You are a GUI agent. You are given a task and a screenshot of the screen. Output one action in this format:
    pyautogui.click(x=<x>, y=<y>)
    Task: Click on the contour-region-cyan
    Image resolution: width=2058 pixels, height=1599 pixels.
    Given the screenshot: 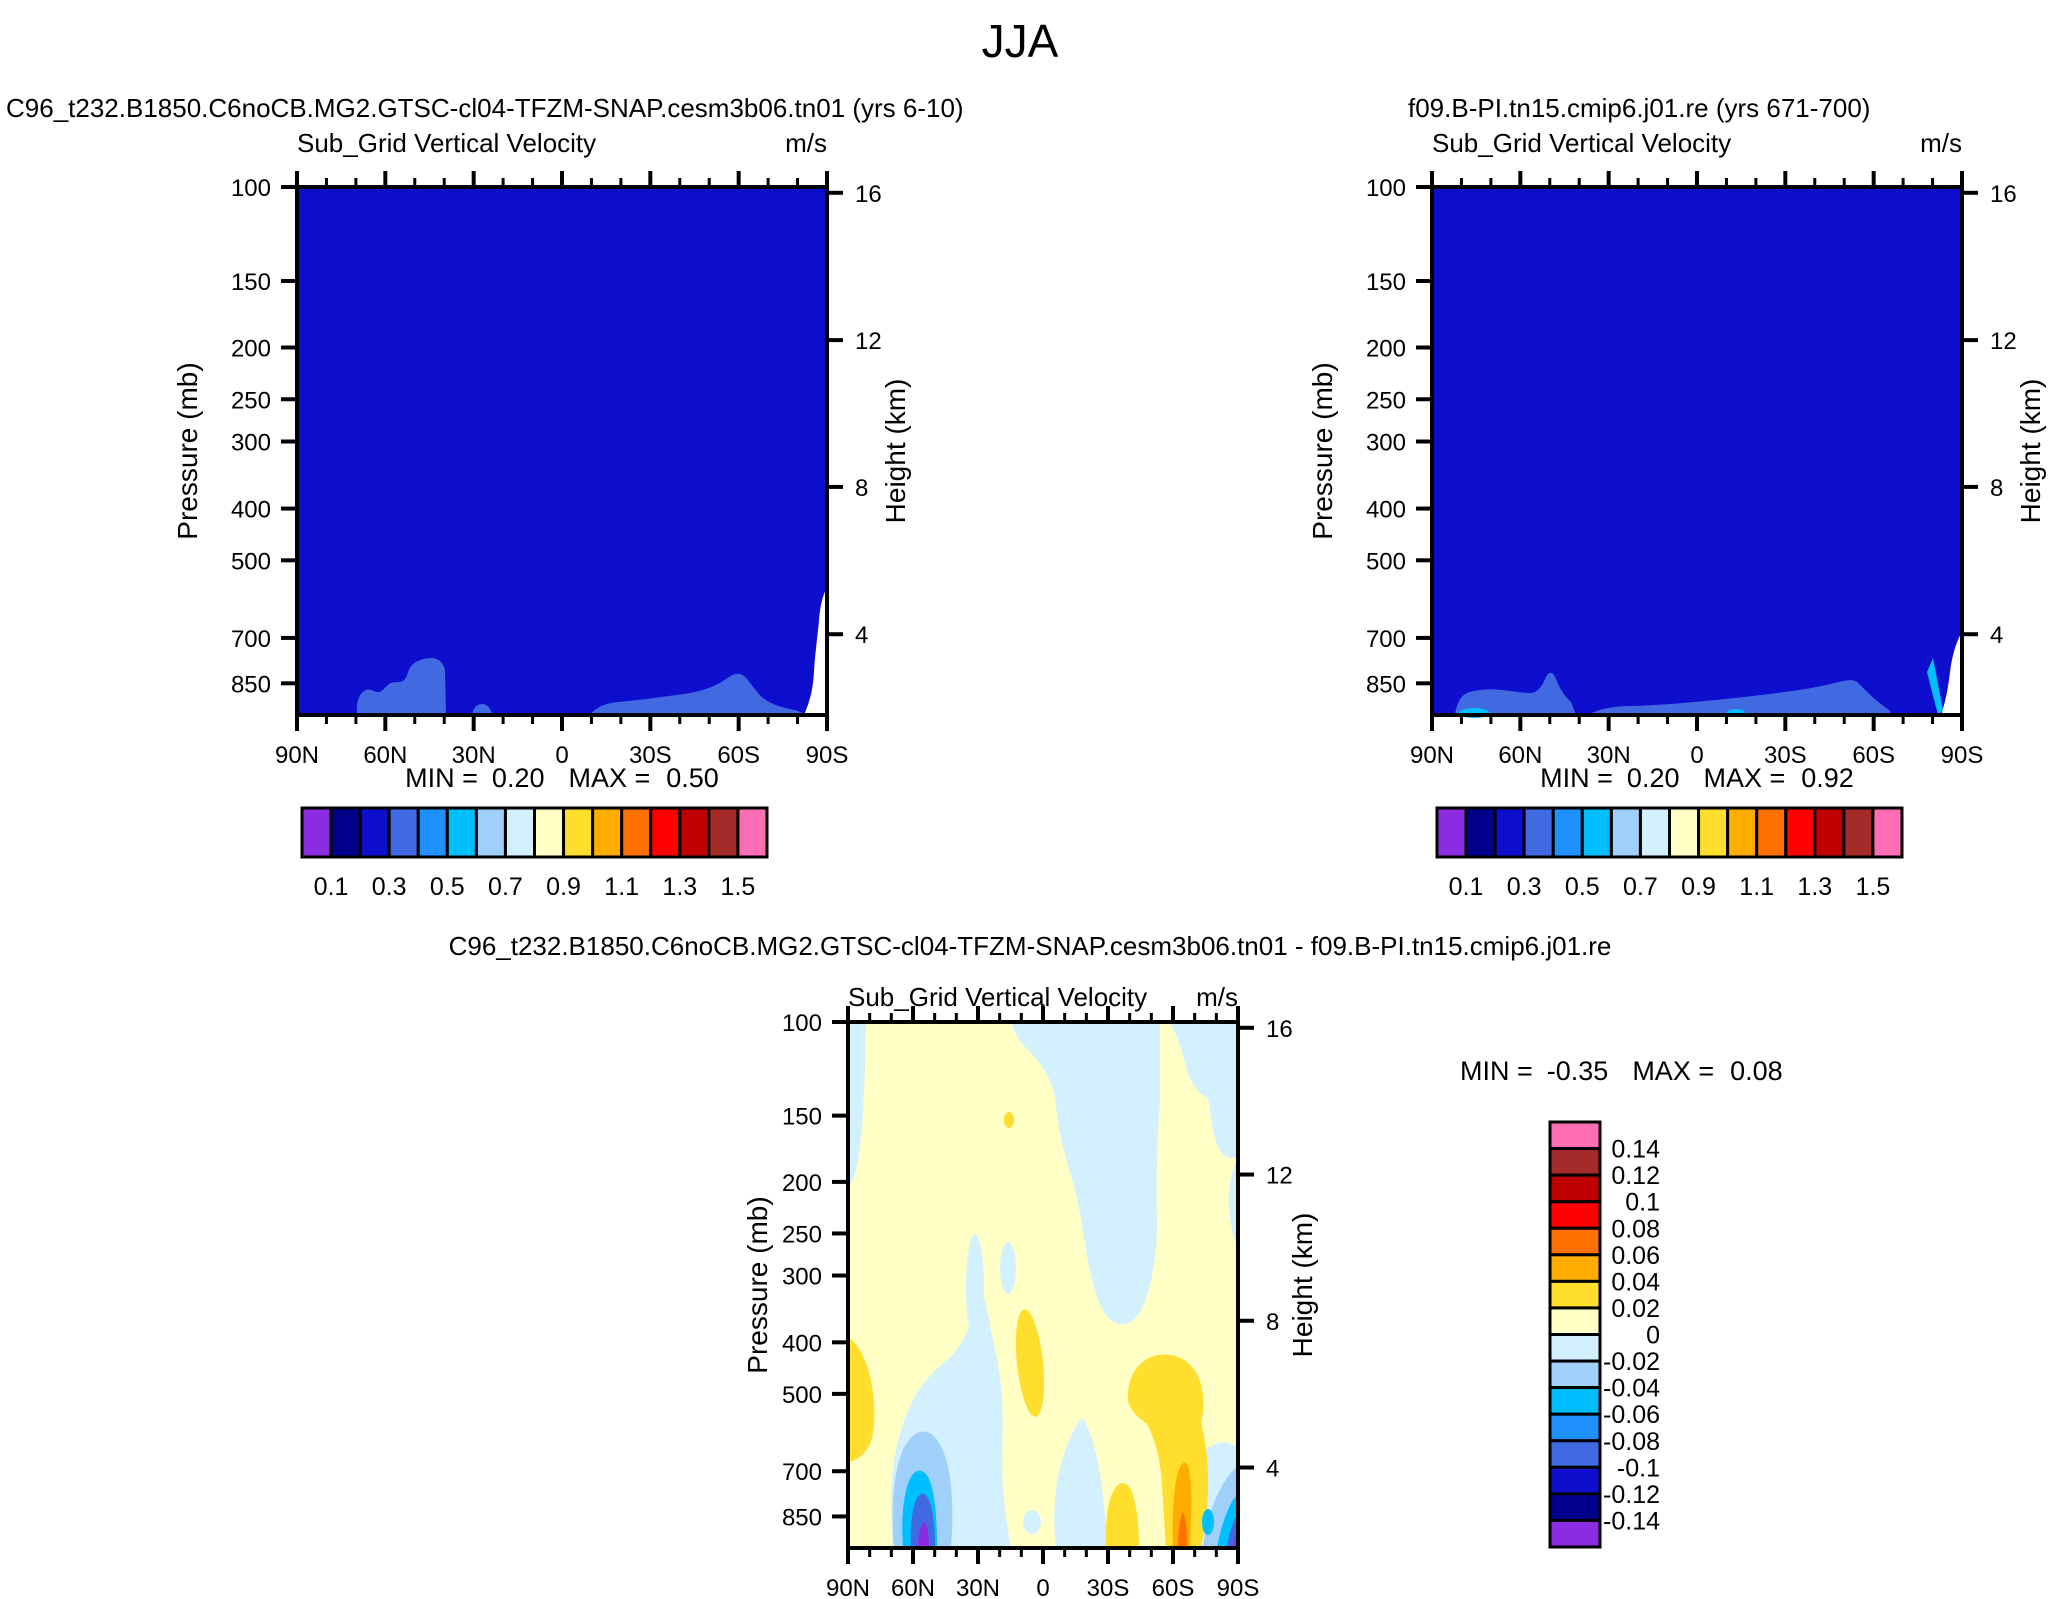 What is the action you would take?
    pyautogui.click(x=1208, y=1522)
    